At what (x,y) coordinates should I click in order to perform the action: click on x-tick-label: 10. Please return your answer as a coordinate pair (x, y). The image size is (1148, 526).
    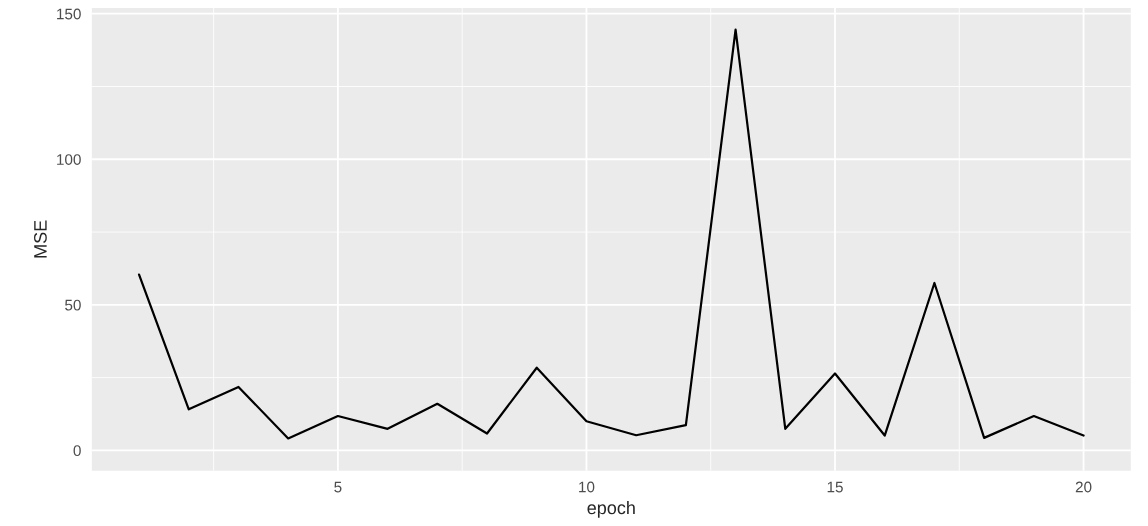
    Looking at the image, I should click on (587, 487).